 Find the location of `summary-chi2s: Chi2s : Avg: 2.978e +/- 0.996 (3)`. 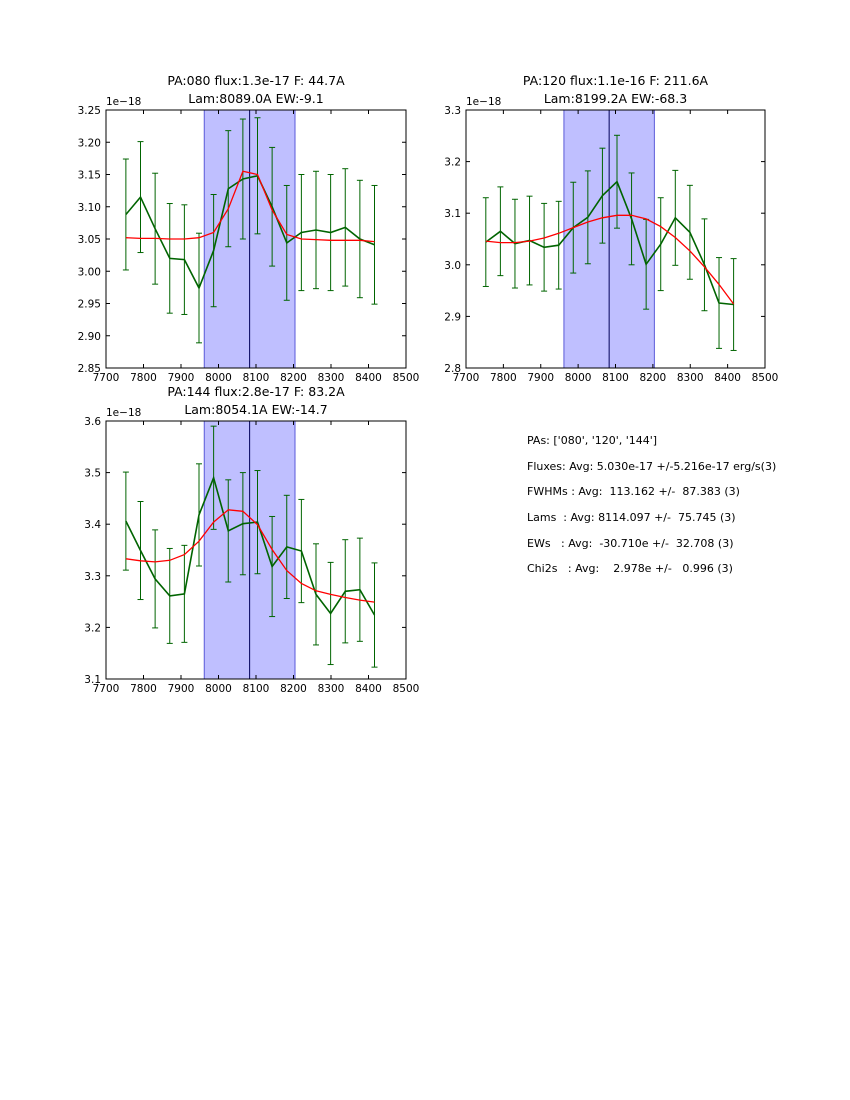

summary-chi2s: Chi2s : Avg: 2.978e +/- 0.996 (3) is located at coordinates (630, 569).